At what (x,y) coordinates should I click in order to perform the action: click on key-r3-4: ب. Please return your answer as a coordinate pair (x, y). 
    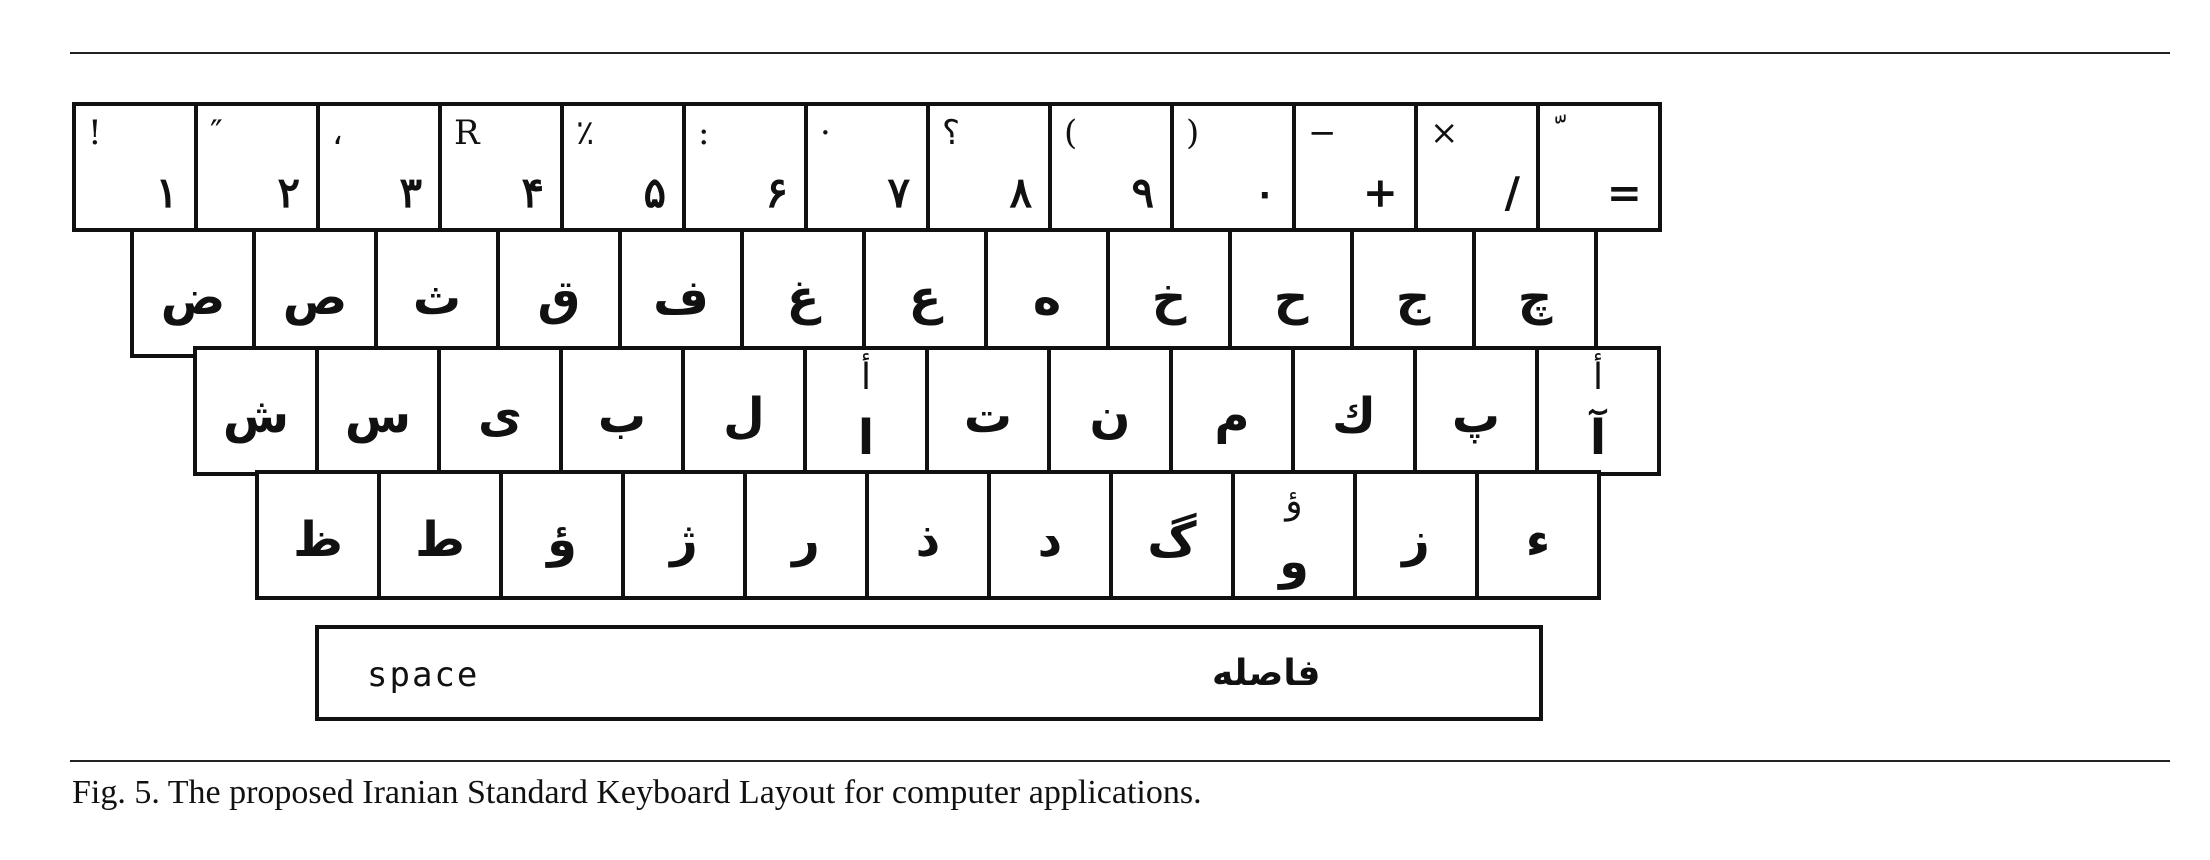
    Looking at the image, I should click on (622, 411).